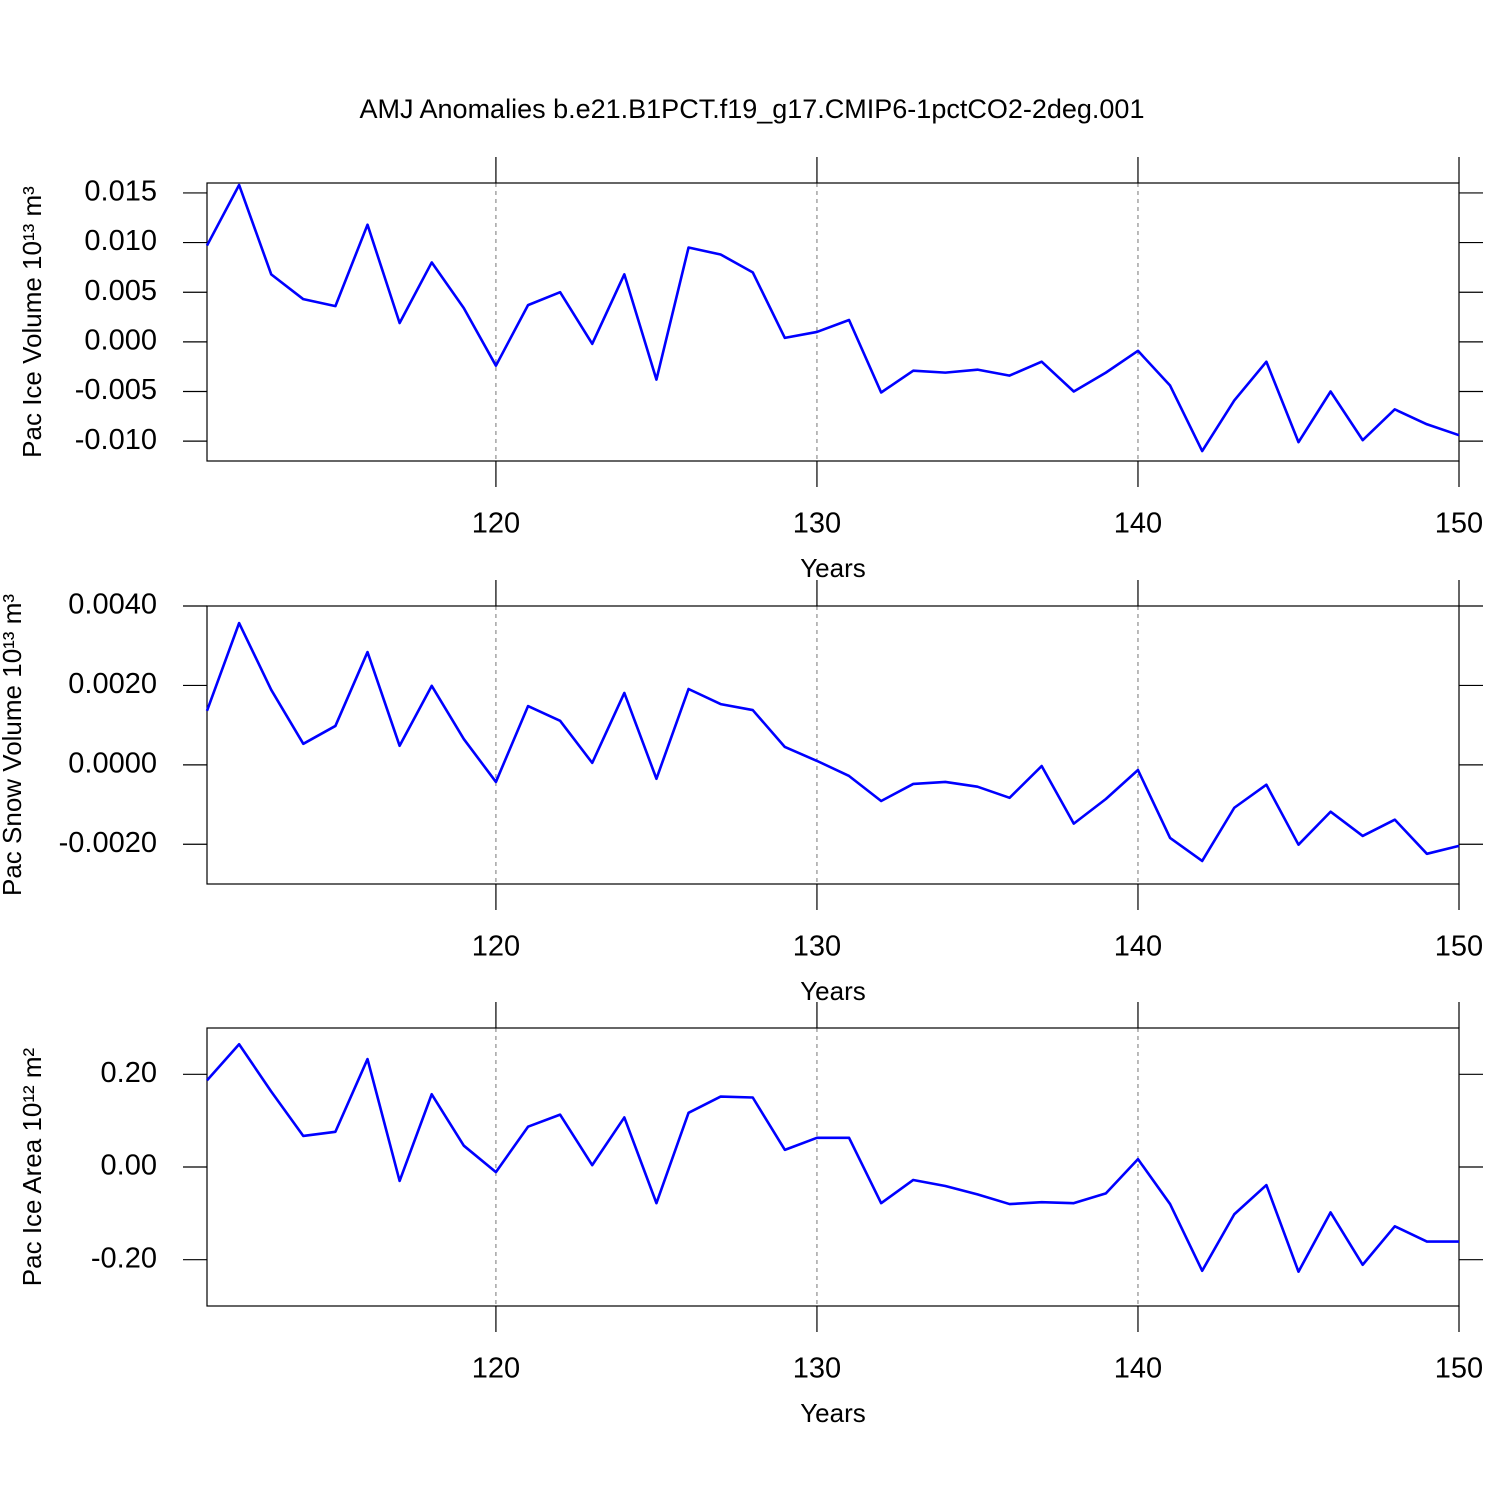 Image resolution: width=1500 pixels, height=1500 pixels. Describe the element at coordinates (129, 1166) in the screenshot. I see `y-tick-label: 0.00` at that location.